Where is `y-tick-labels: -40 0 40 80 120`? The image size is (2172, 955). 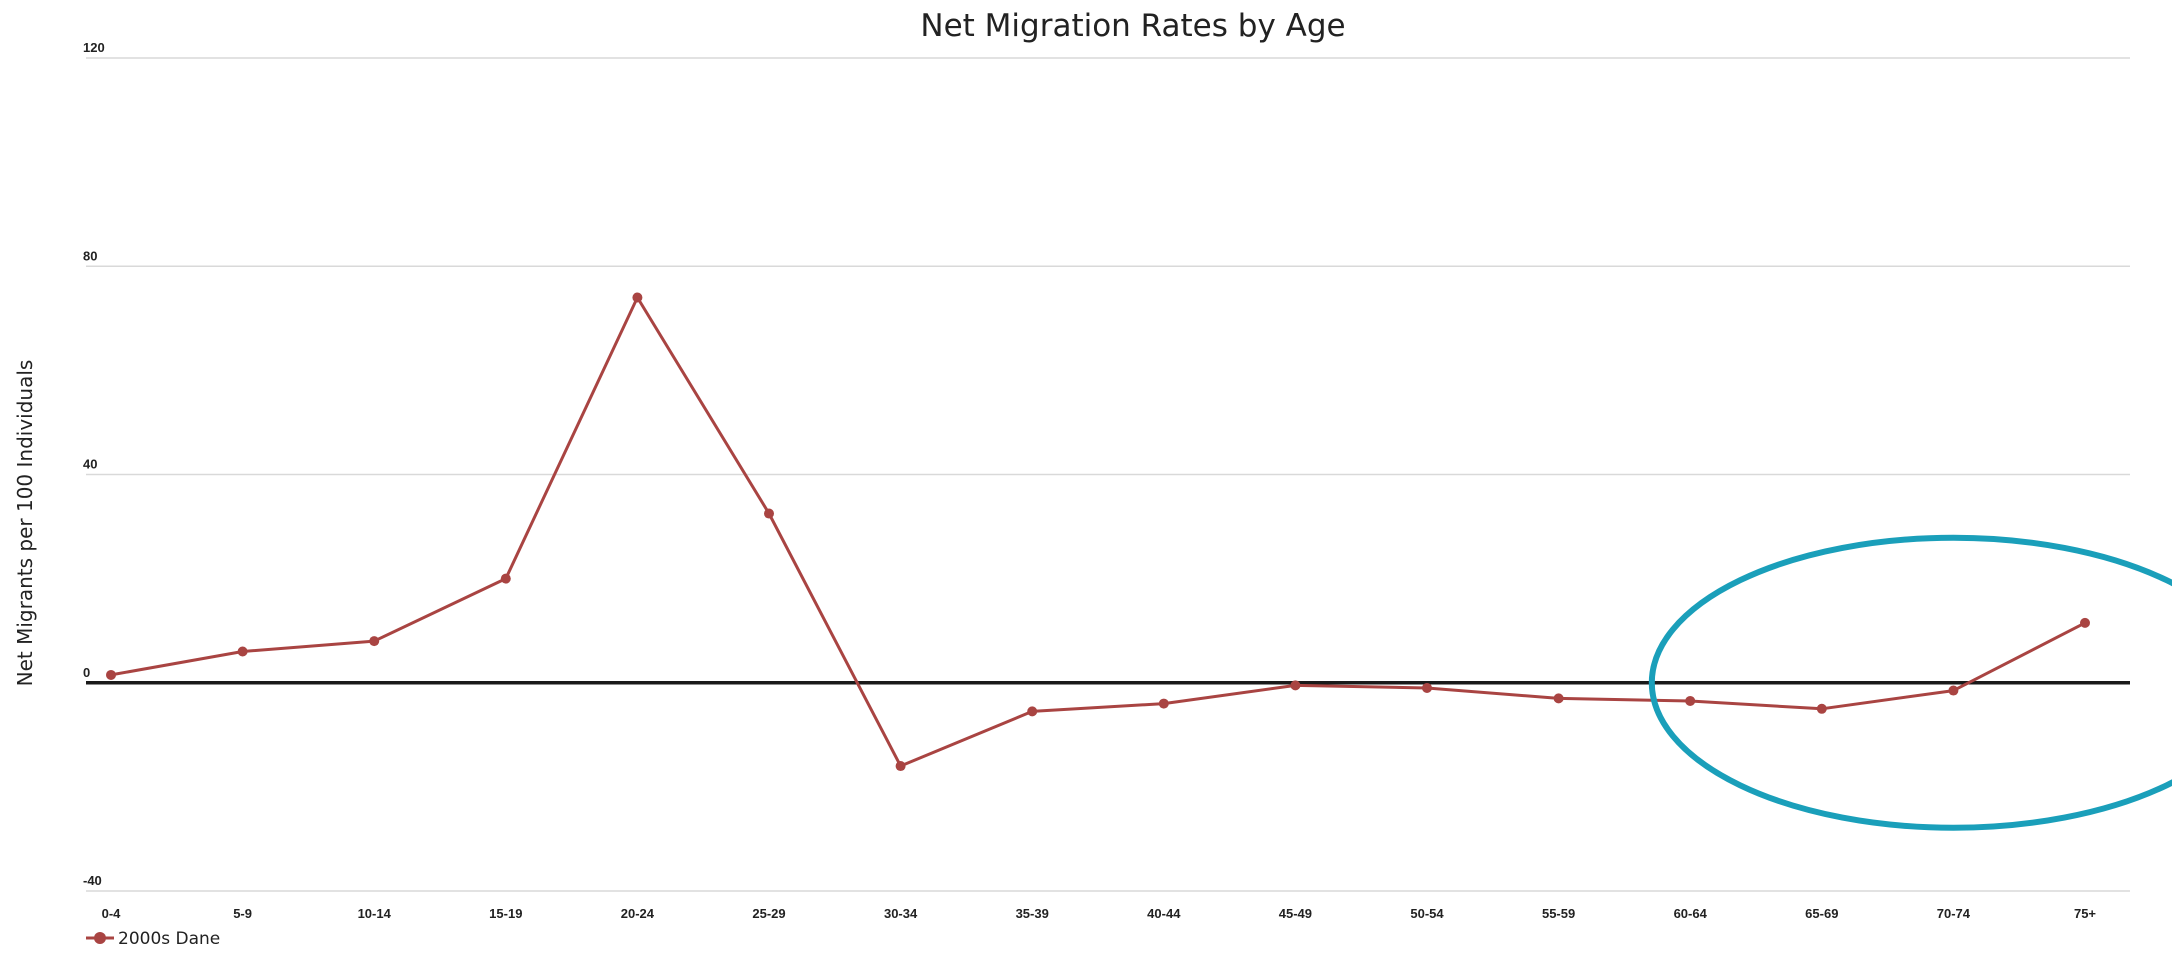
y-tick-labels: -40 0 40 80 120 is located at coordinates (94, 464).